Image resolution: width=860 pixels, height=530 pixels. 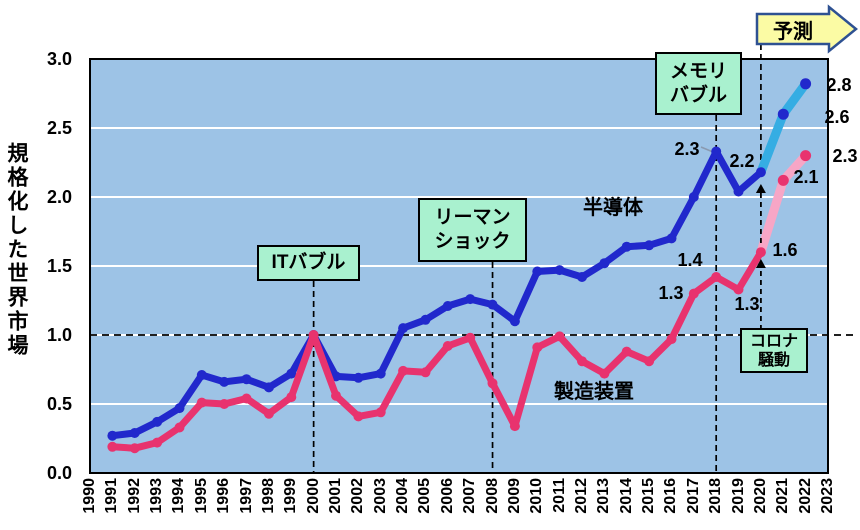 What do you see at coordinates (760, 263) in the screenshot?
I see `corona-up-arrow-1-head` at bounding box center [760, 263].